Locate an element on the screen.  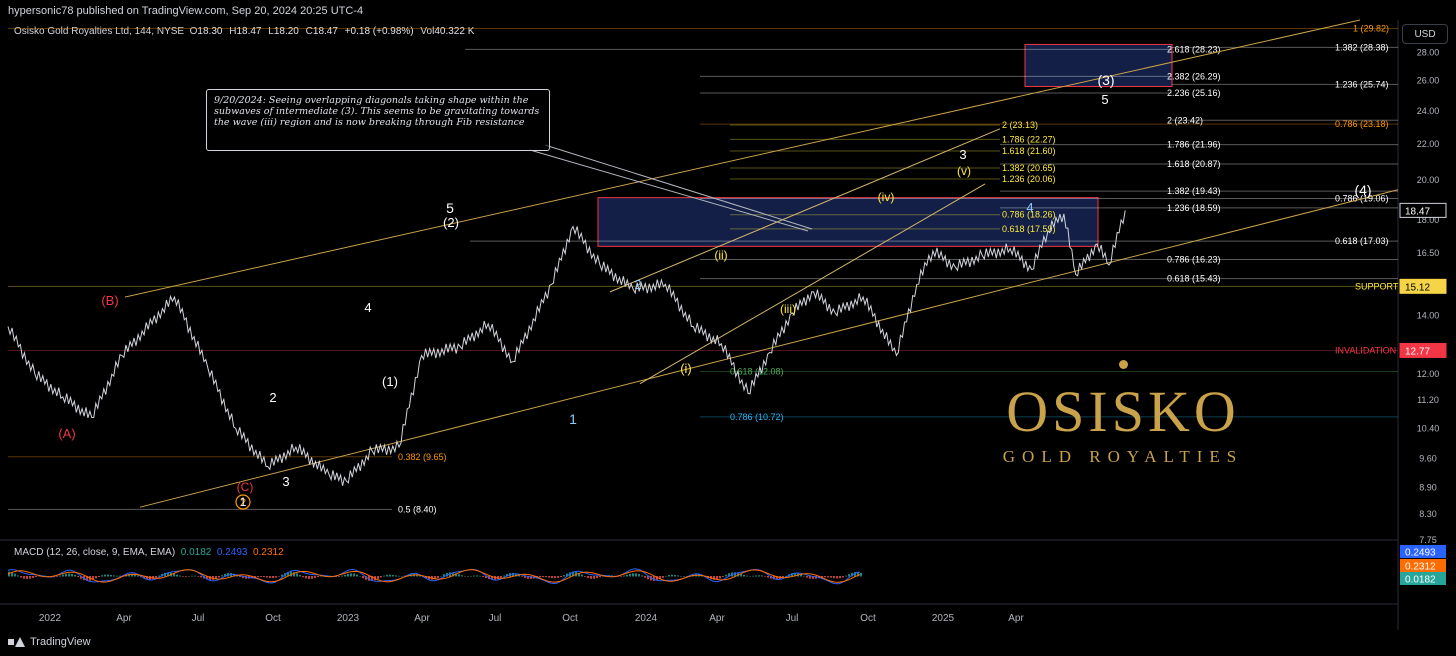
x-tick-label: 2024 is located at coordinates (646, 618).